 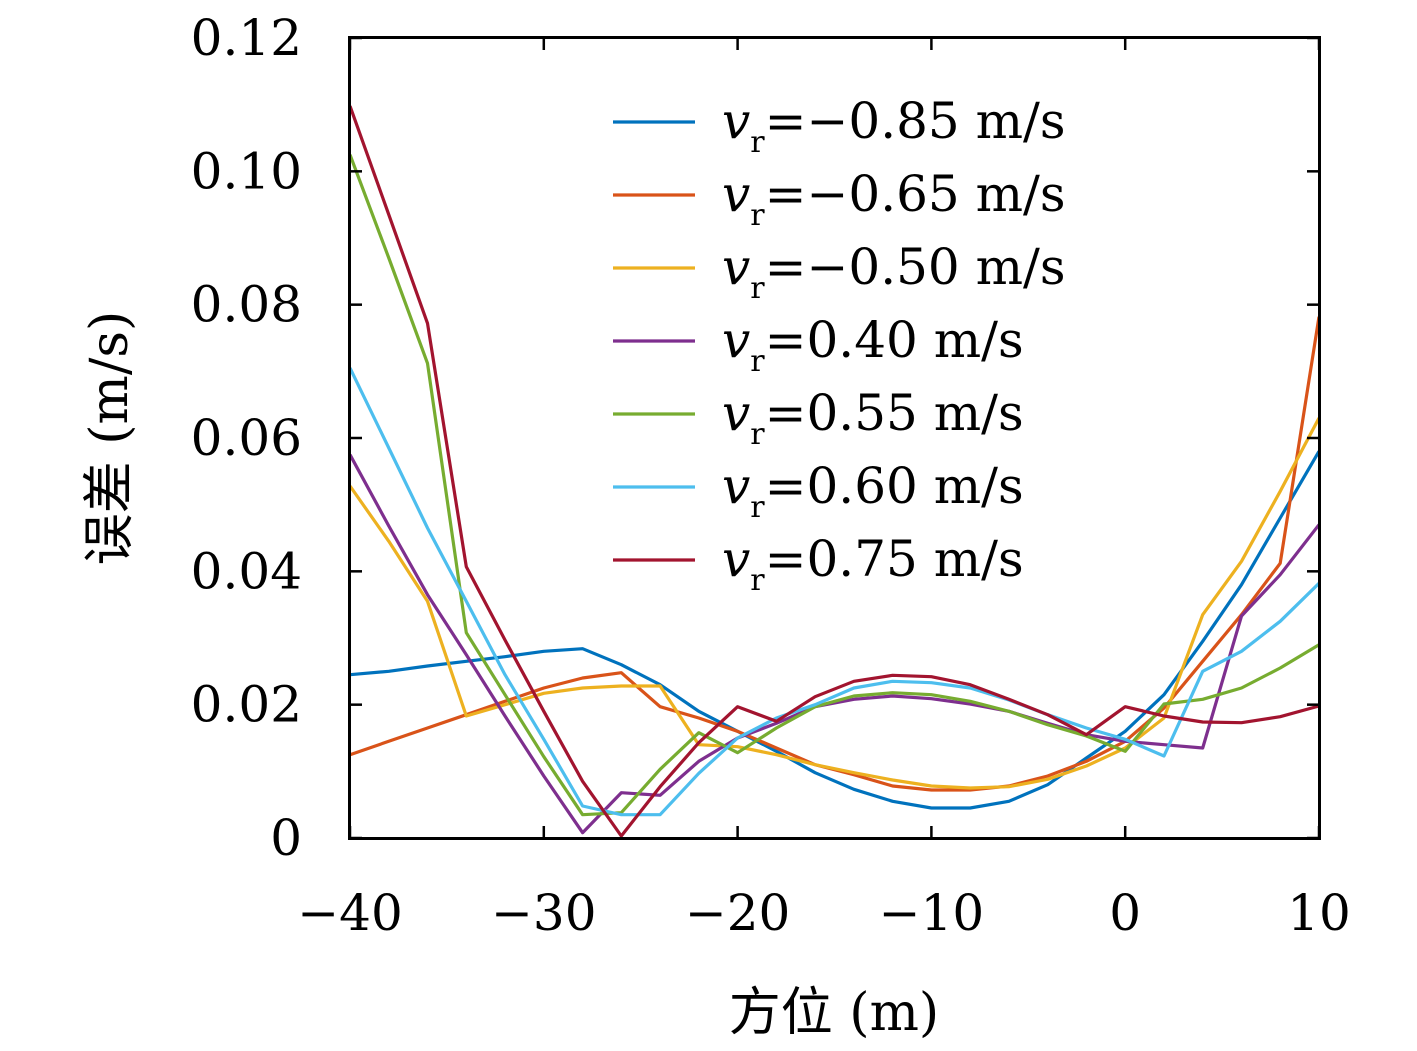 What do you see at coordinates (738, 913) in the screenshot?
I see `x-tick-label: −20` at bounding box center [738, 913].